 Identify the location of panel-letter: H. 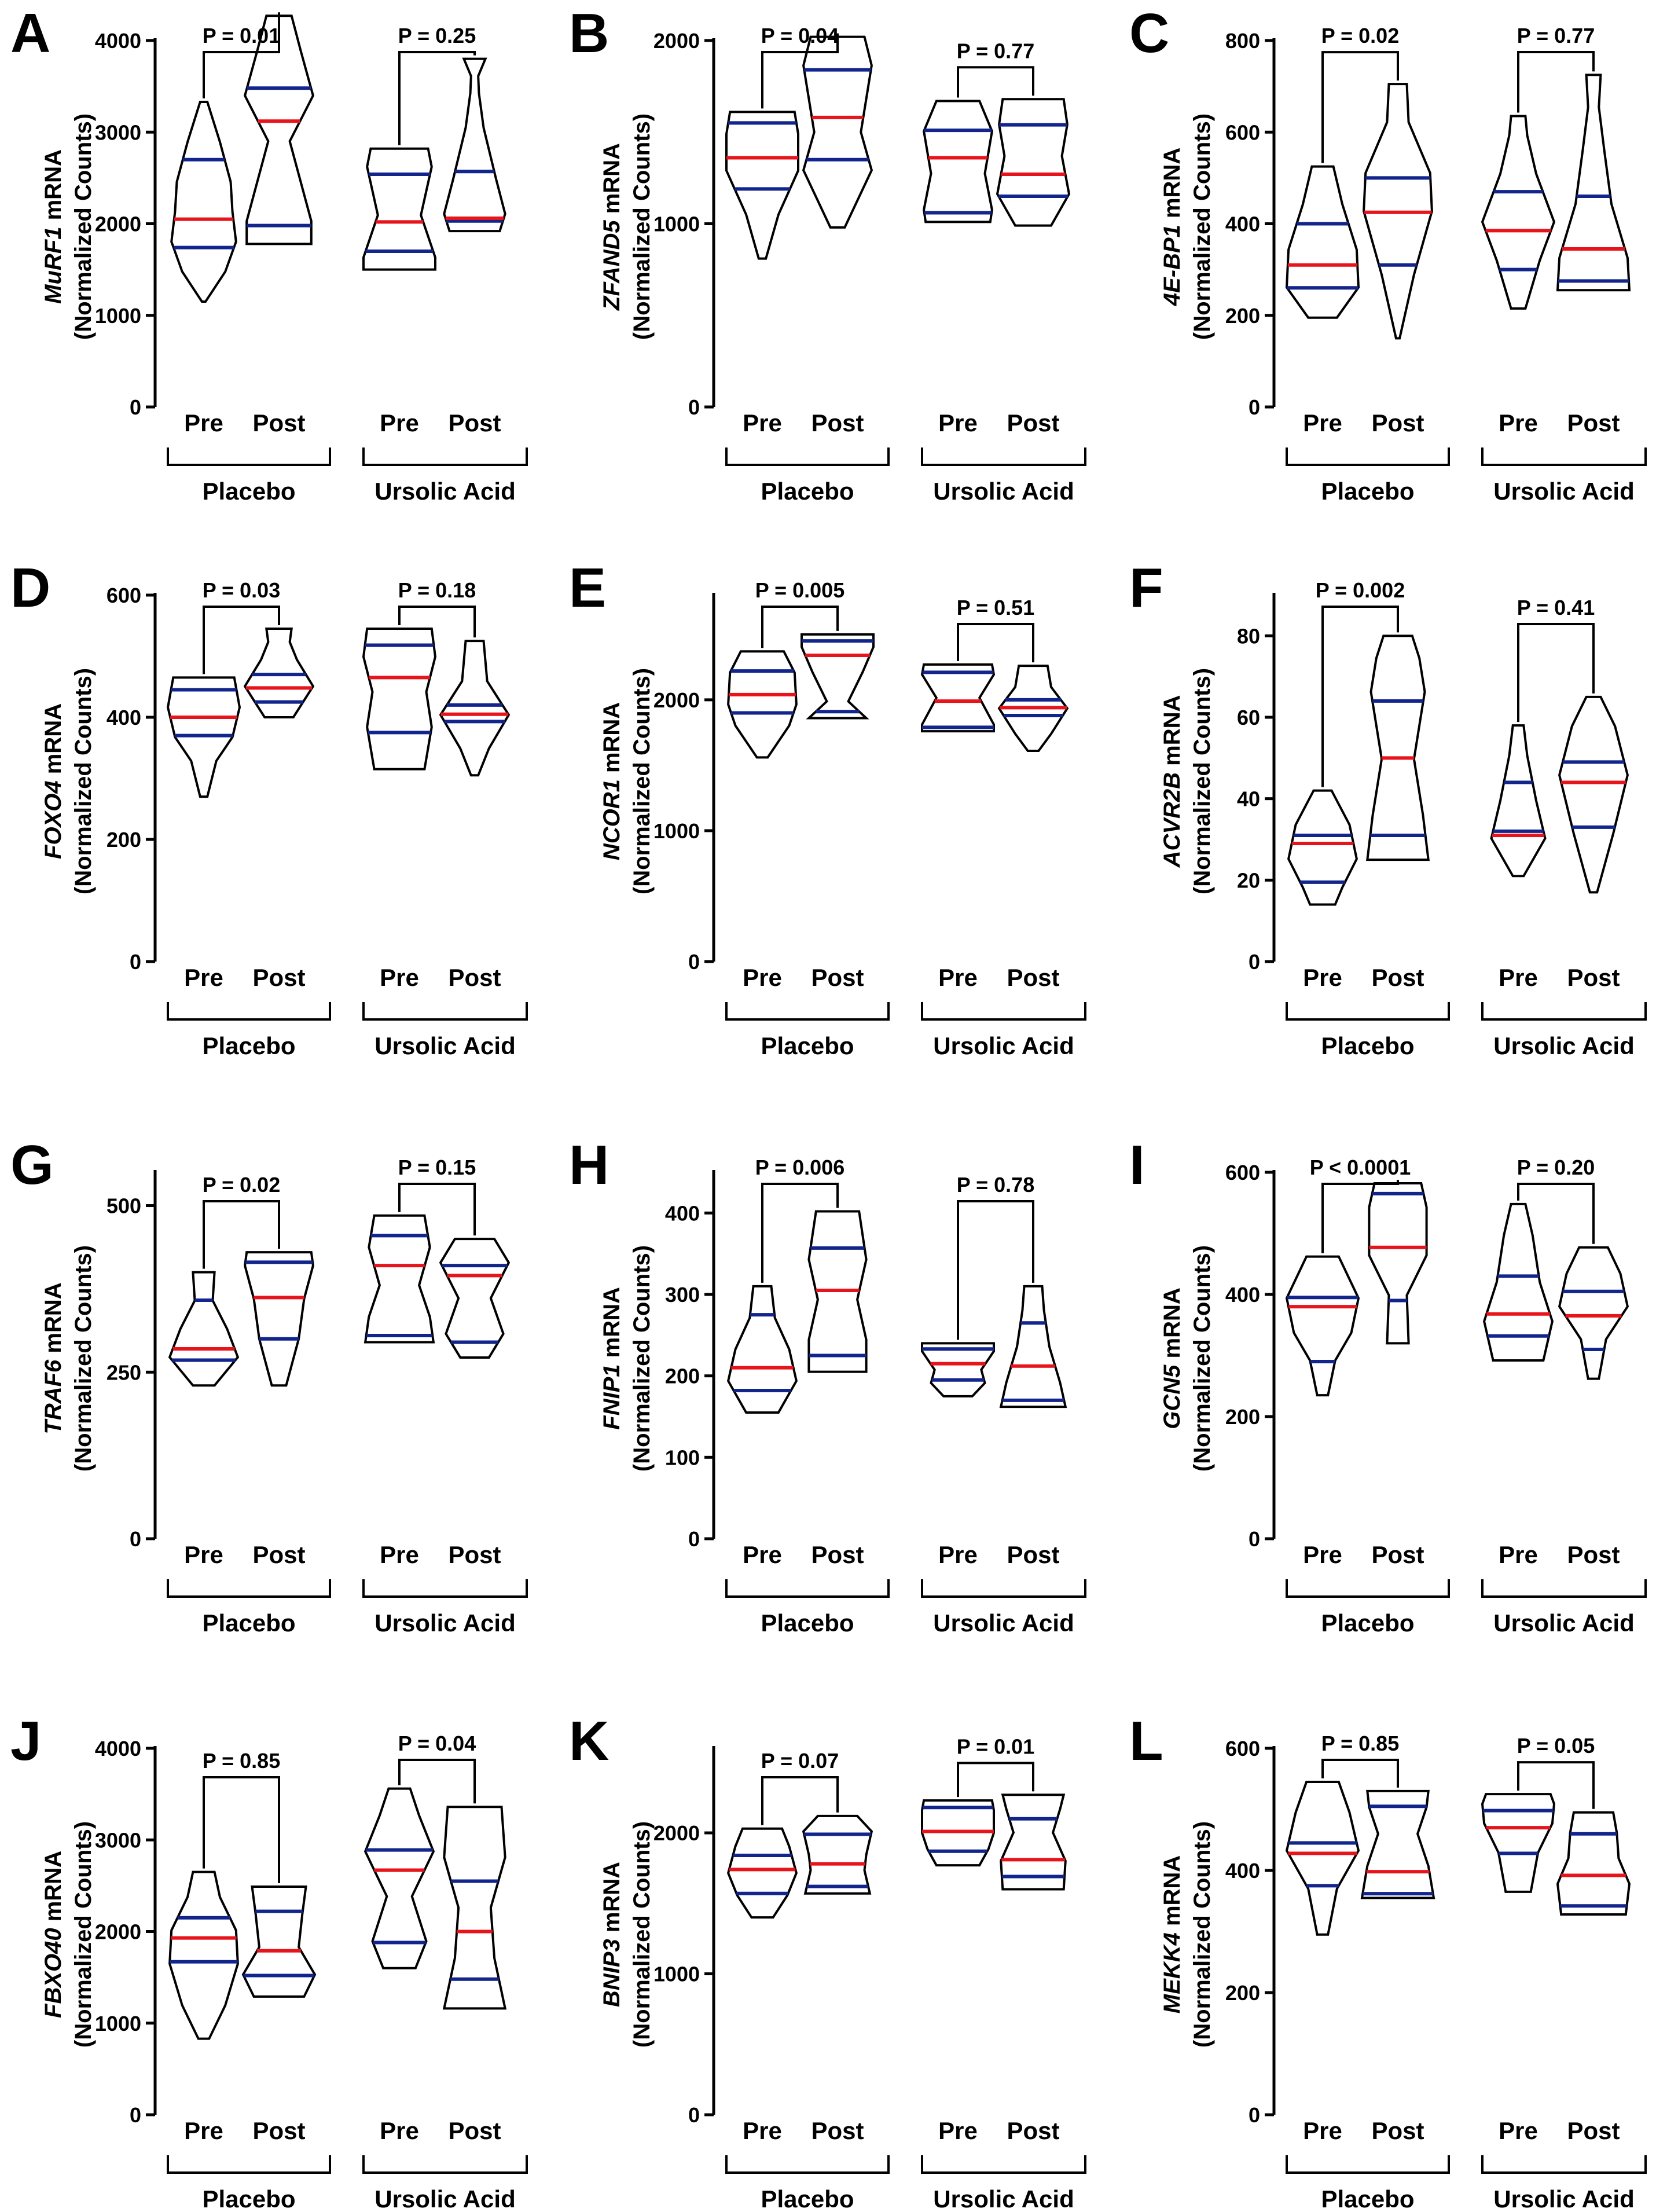
(589, 1165).